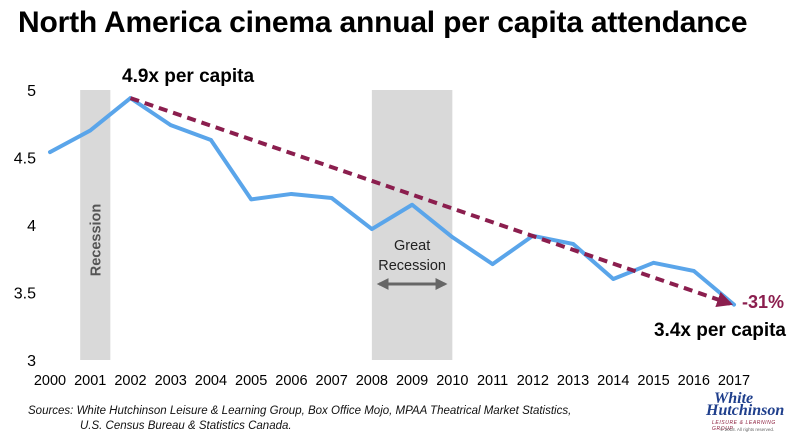 Image resolution: width=800 pixels, height=442 pixels. What do you see at coordinates (734, 398) in the screenshot?
I see `logo-word-1: White` at bounding box center [734, 398].